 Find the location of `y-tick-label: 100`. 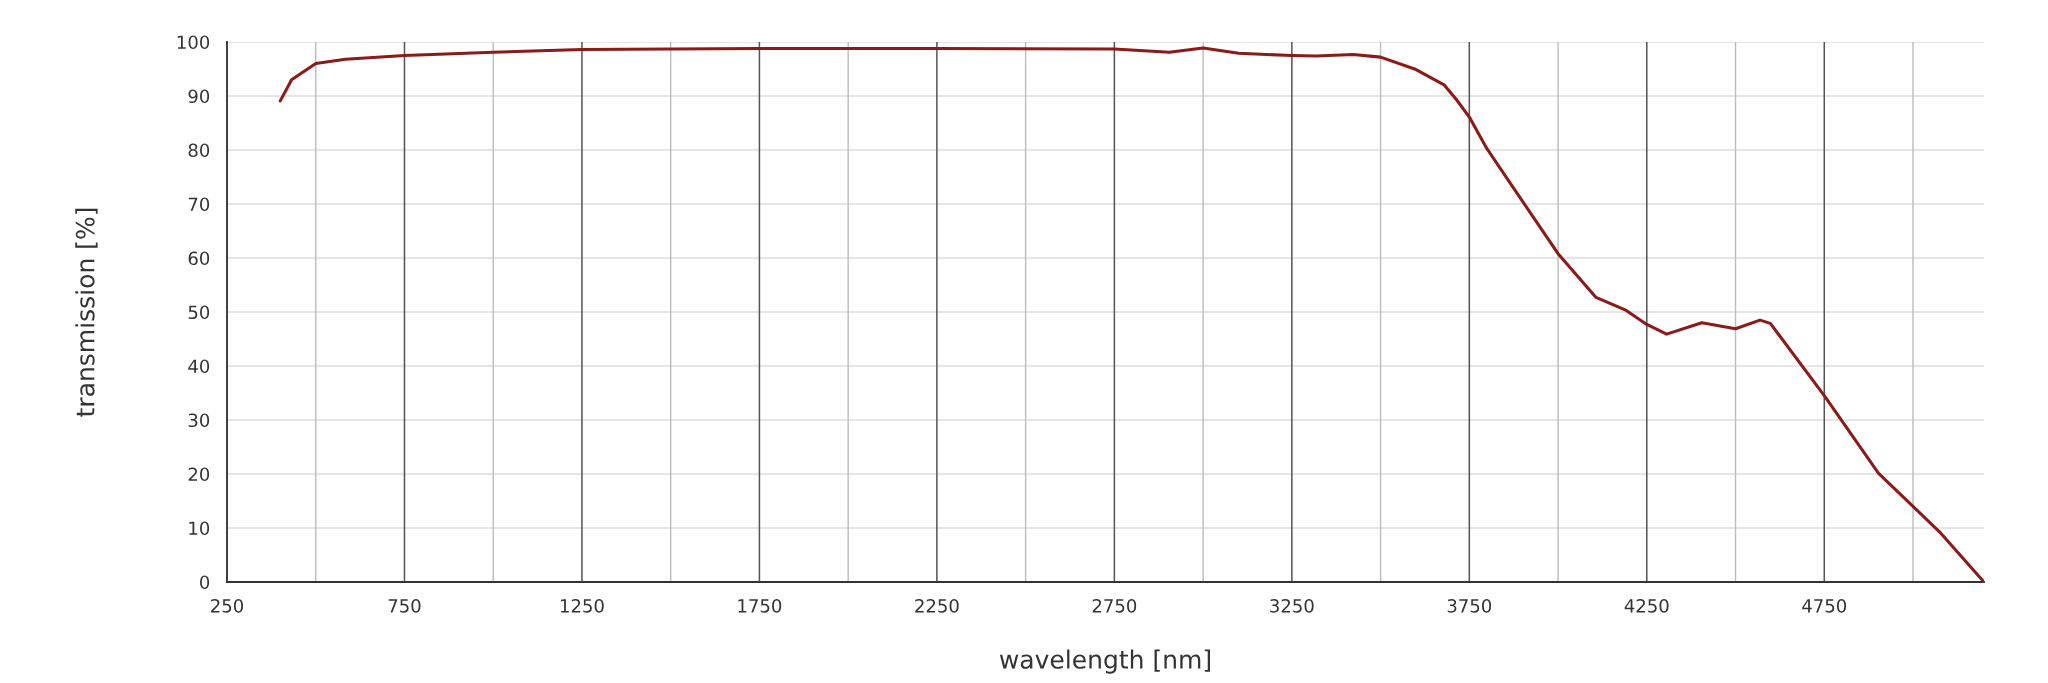

y-tick-label: 100 is located at coordinates (193, 42).